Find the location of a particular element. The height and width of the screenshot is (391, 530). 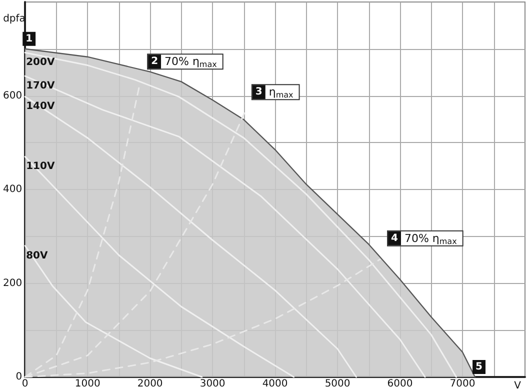

x-tick-label: 4000 is located at coordinates (275, 384).